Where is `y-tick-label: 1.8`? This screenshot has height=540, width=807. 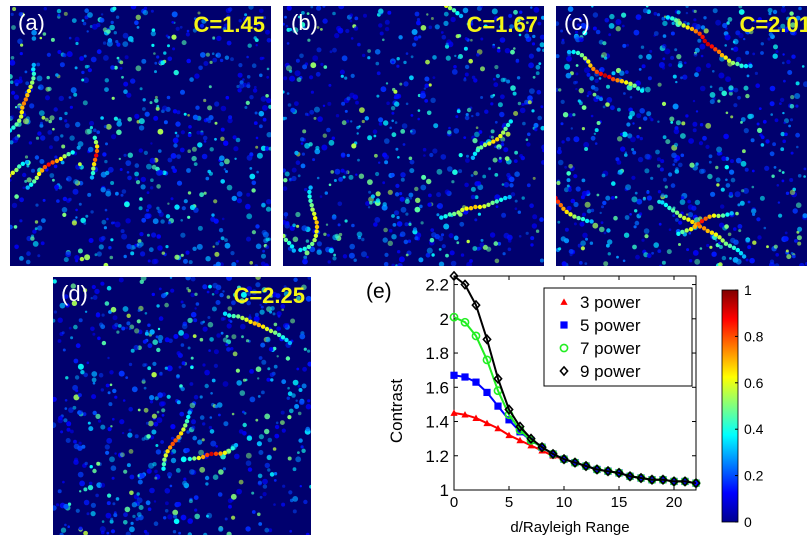
y-tick-label: 1.8 is located at coordinates (437, 353).